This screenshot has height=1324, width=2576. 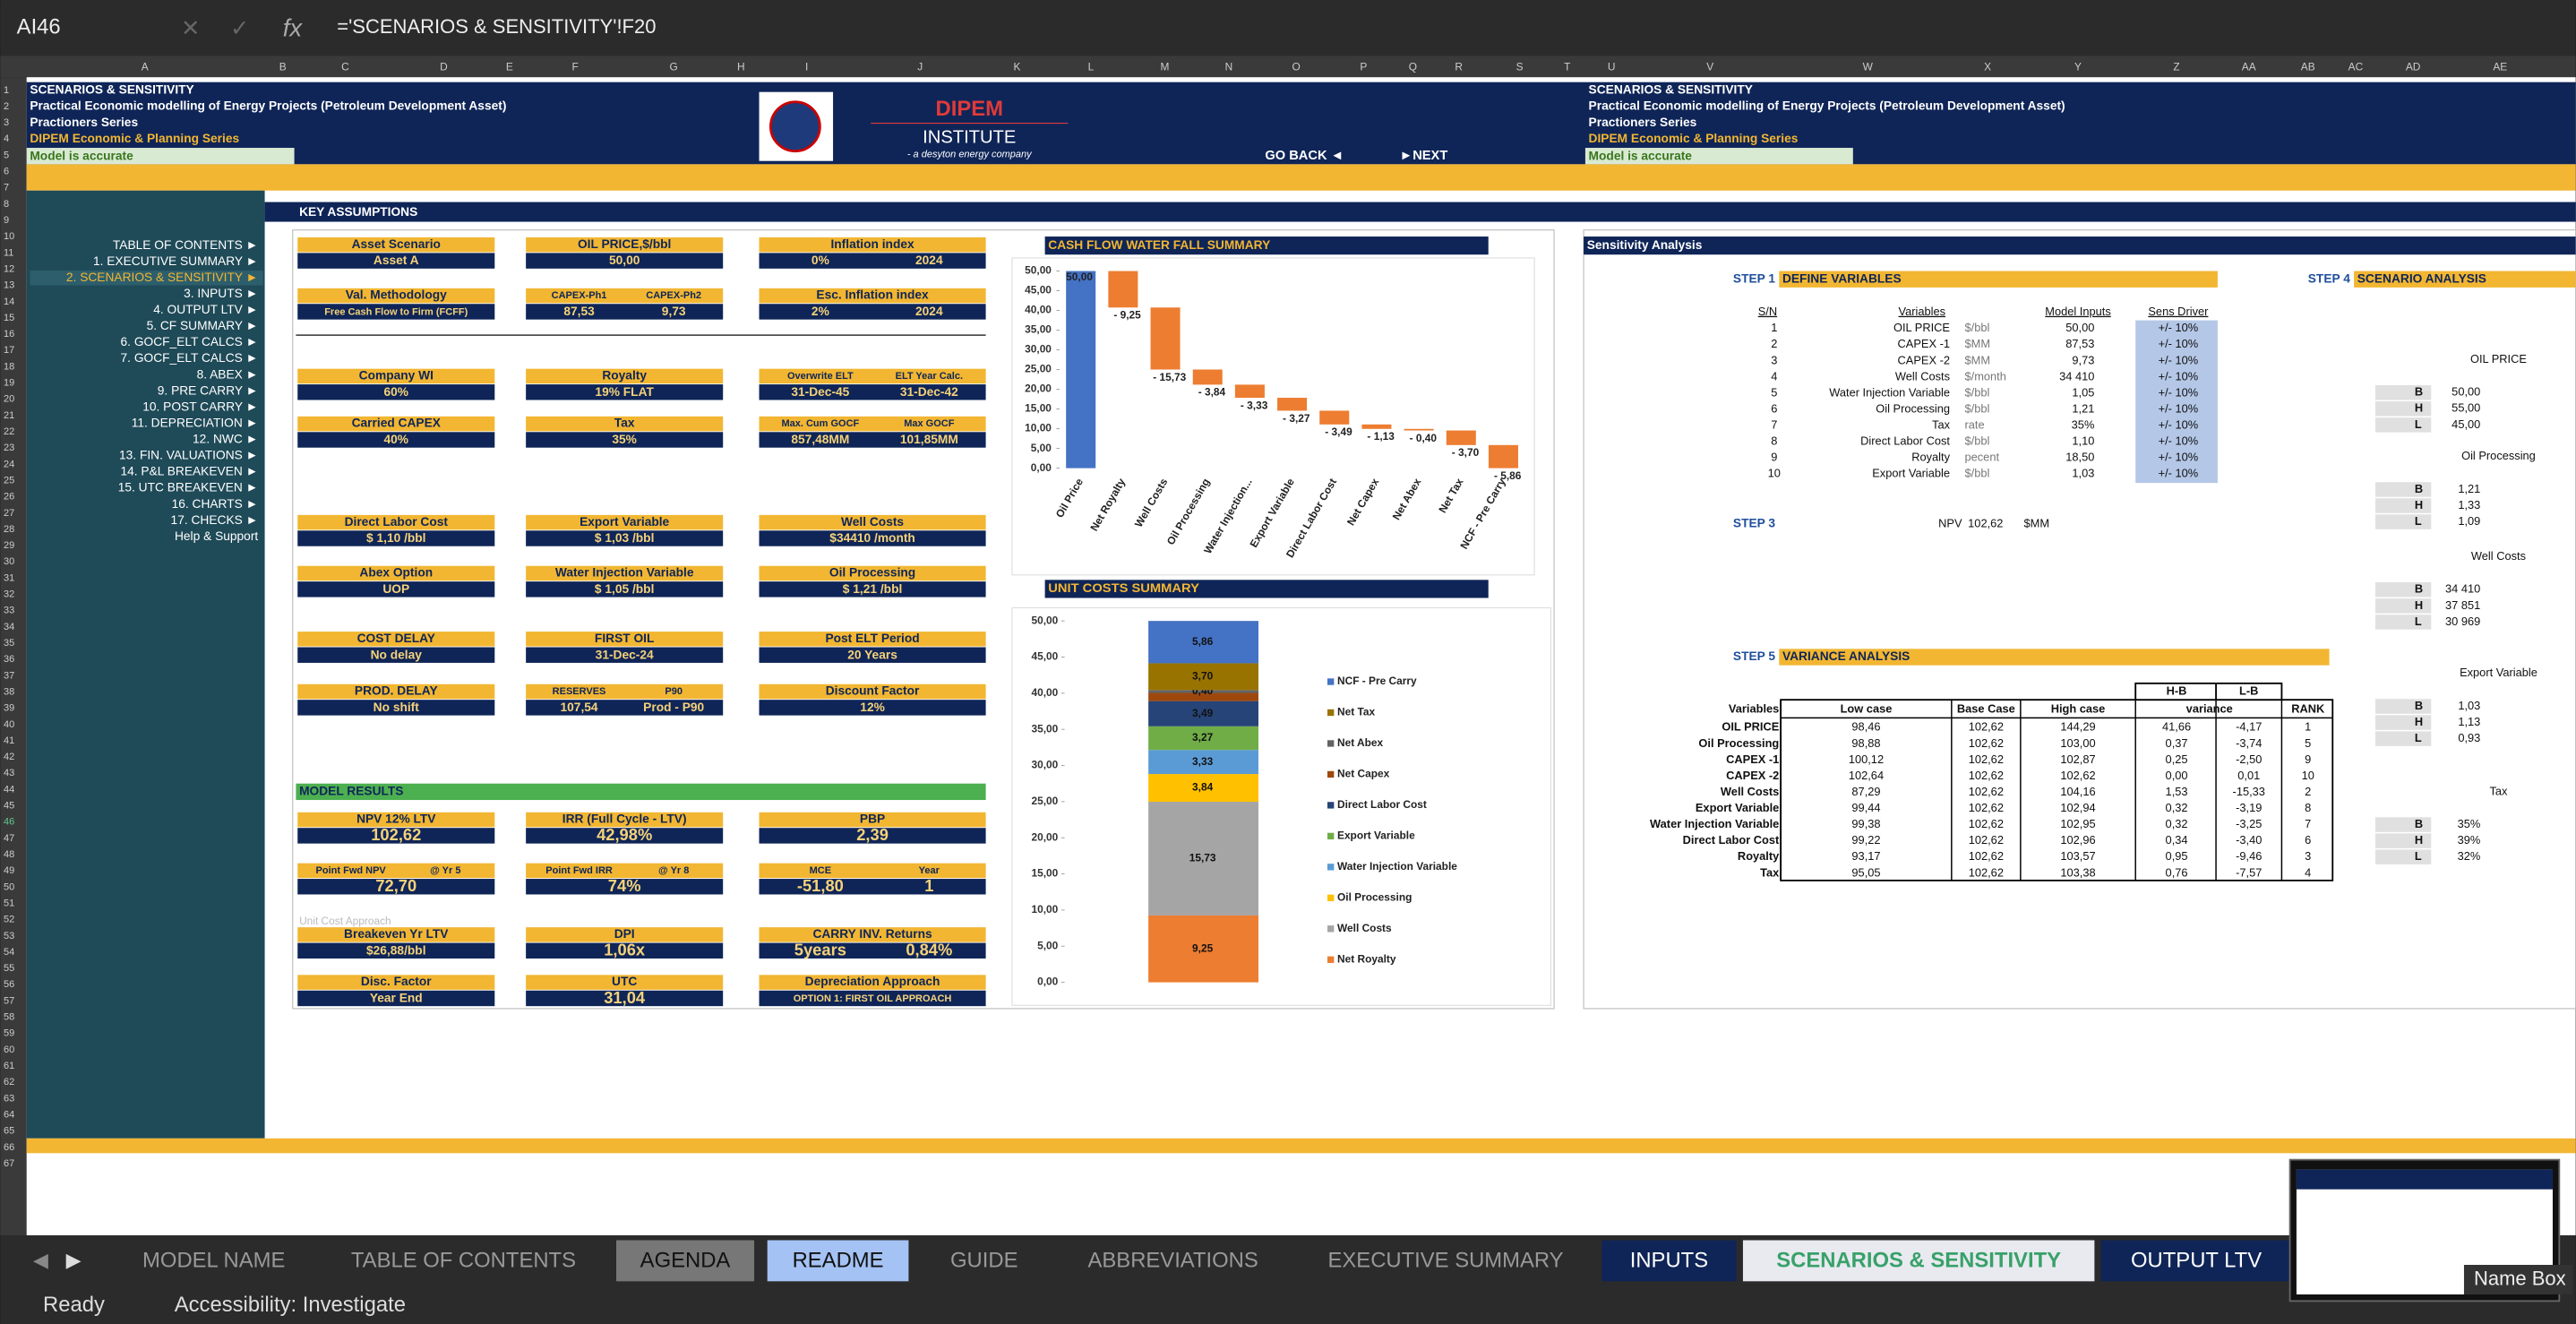 What do you see at coordinates (208, 390) in the screenshot?
I see `toc-link: 9. PRE CARRY ►` at bounding box center [208, 390].